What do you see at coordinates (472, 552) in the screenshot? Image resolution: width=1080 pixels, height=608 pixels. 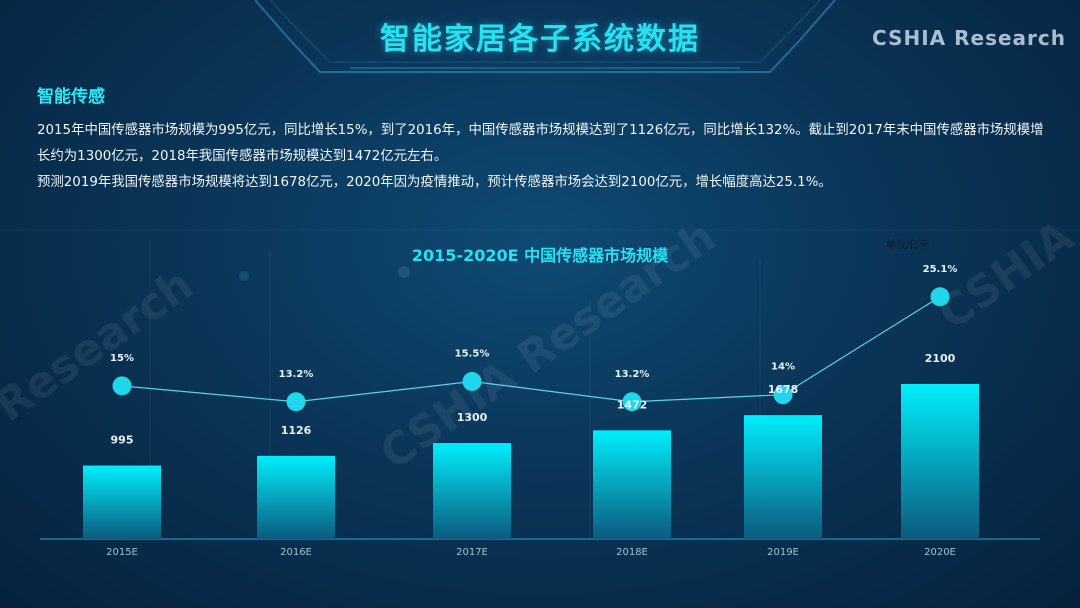 I see `x-tick-label: 2017E` at bounding box center [472, 552].